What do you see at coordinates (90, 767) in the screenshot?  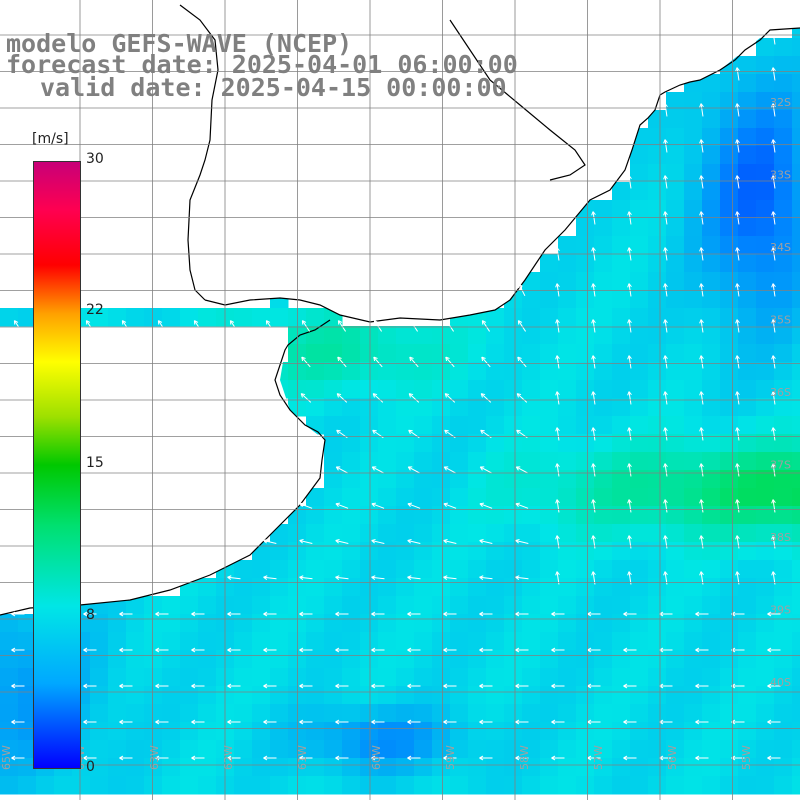 I see `colorbar-tick-0: 0` at bounding box center [90, 767].